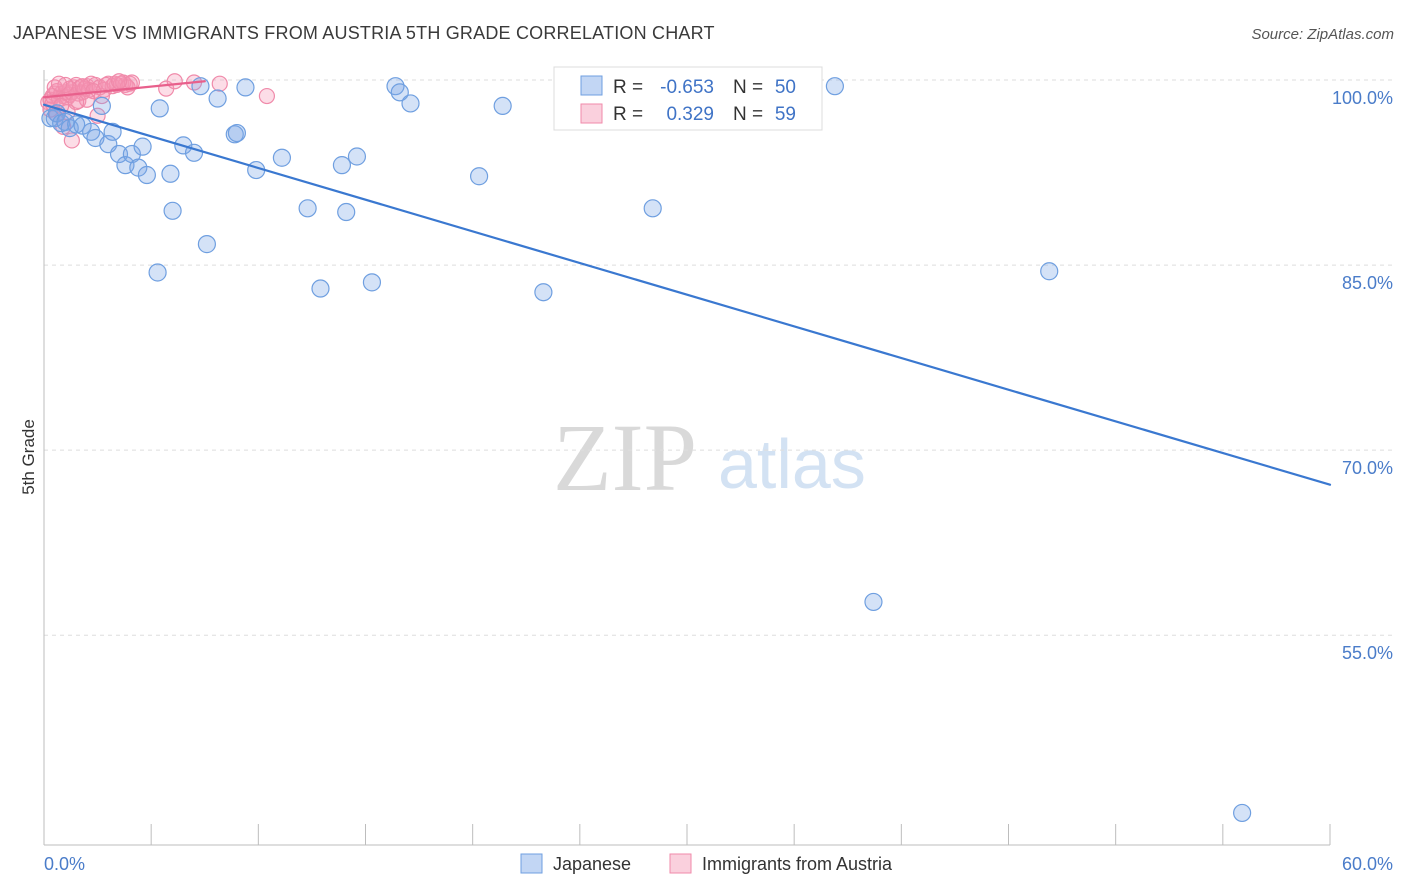 The width and height of the screenshot is (1406, 892). Describe the element at coordinates (1362, 375) in the screenshot. I see `y-tick-labels: 100.0% 85.0% 70.0% 55.0%` at that location.